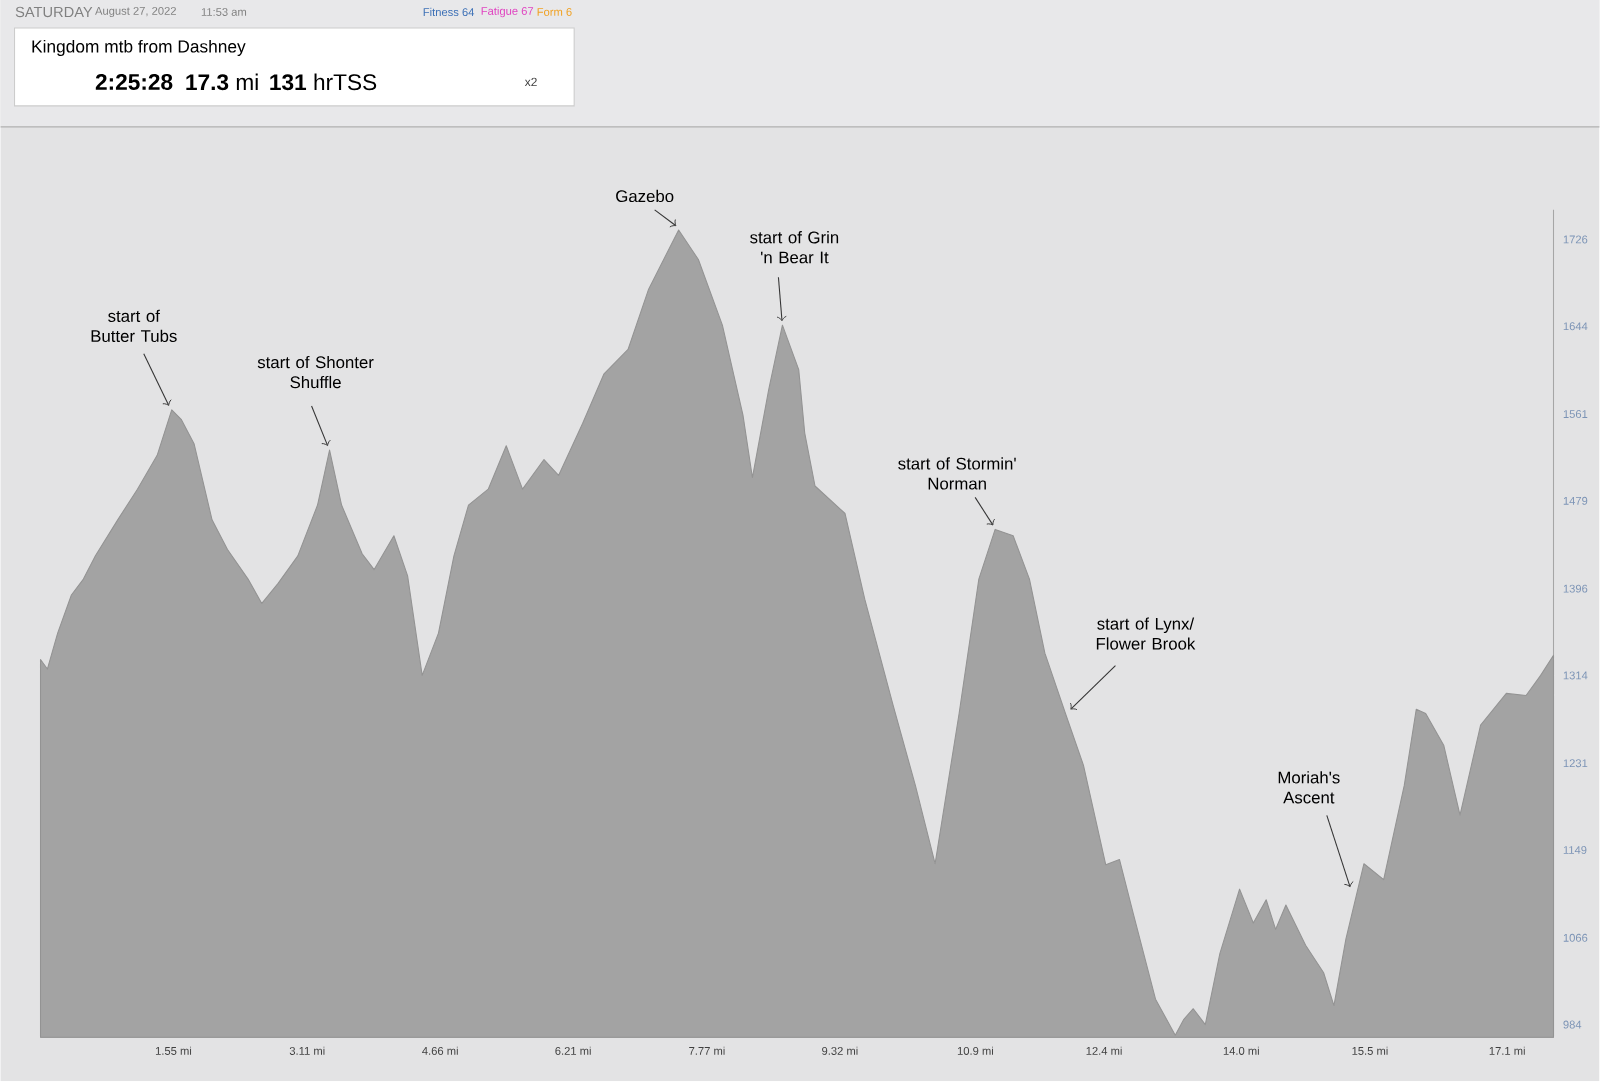 The height and width of the screenshot is (1082, 1600). I want to click on annotation: start of Grin 'n Bear It, so click(794, 247).